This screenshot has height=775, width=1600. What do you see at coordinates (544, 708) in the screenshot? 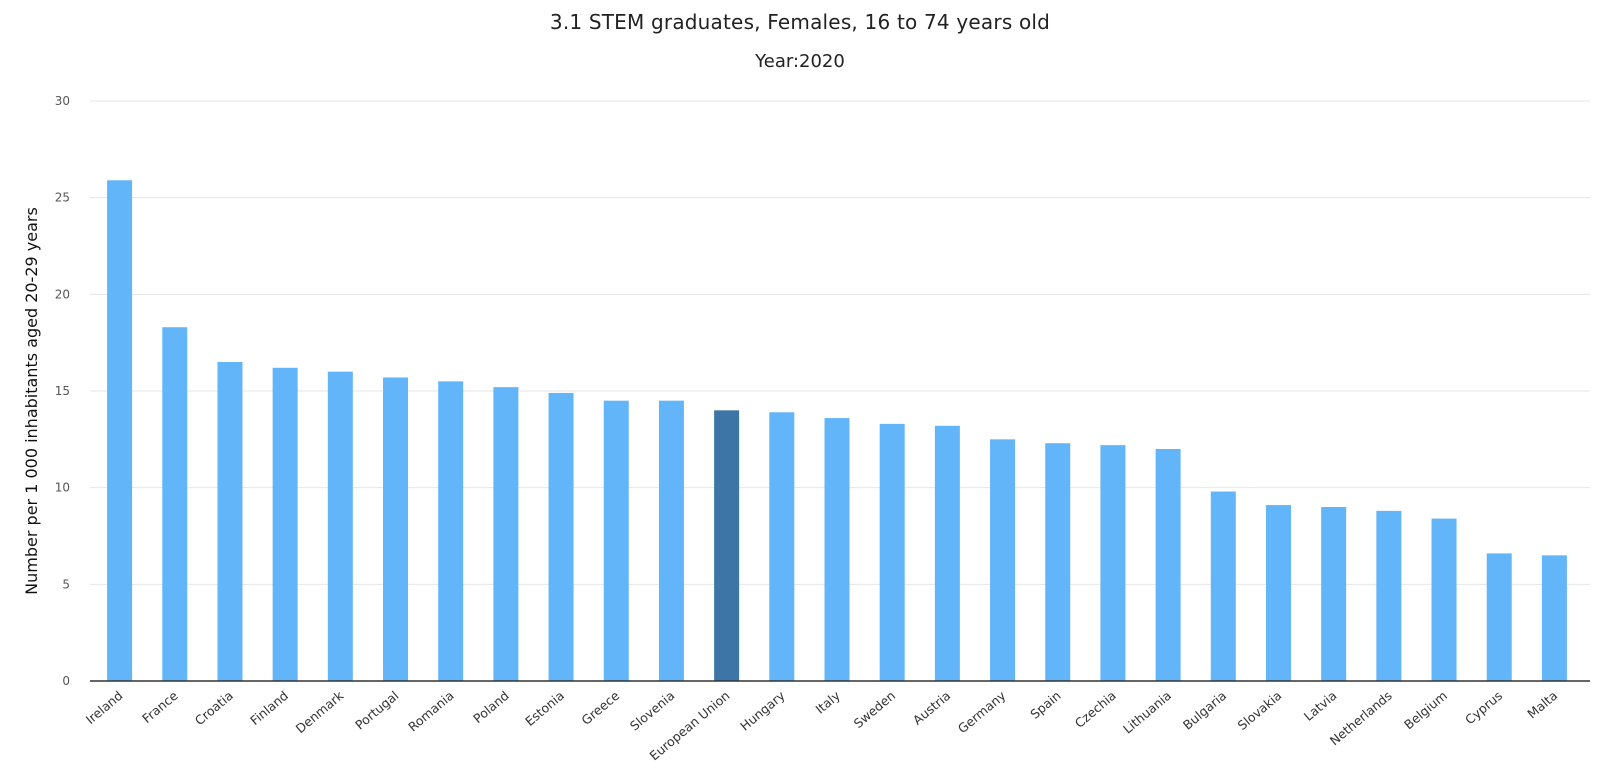
I see `x-tick-label: Estonia` at bounding box center [544, 708].